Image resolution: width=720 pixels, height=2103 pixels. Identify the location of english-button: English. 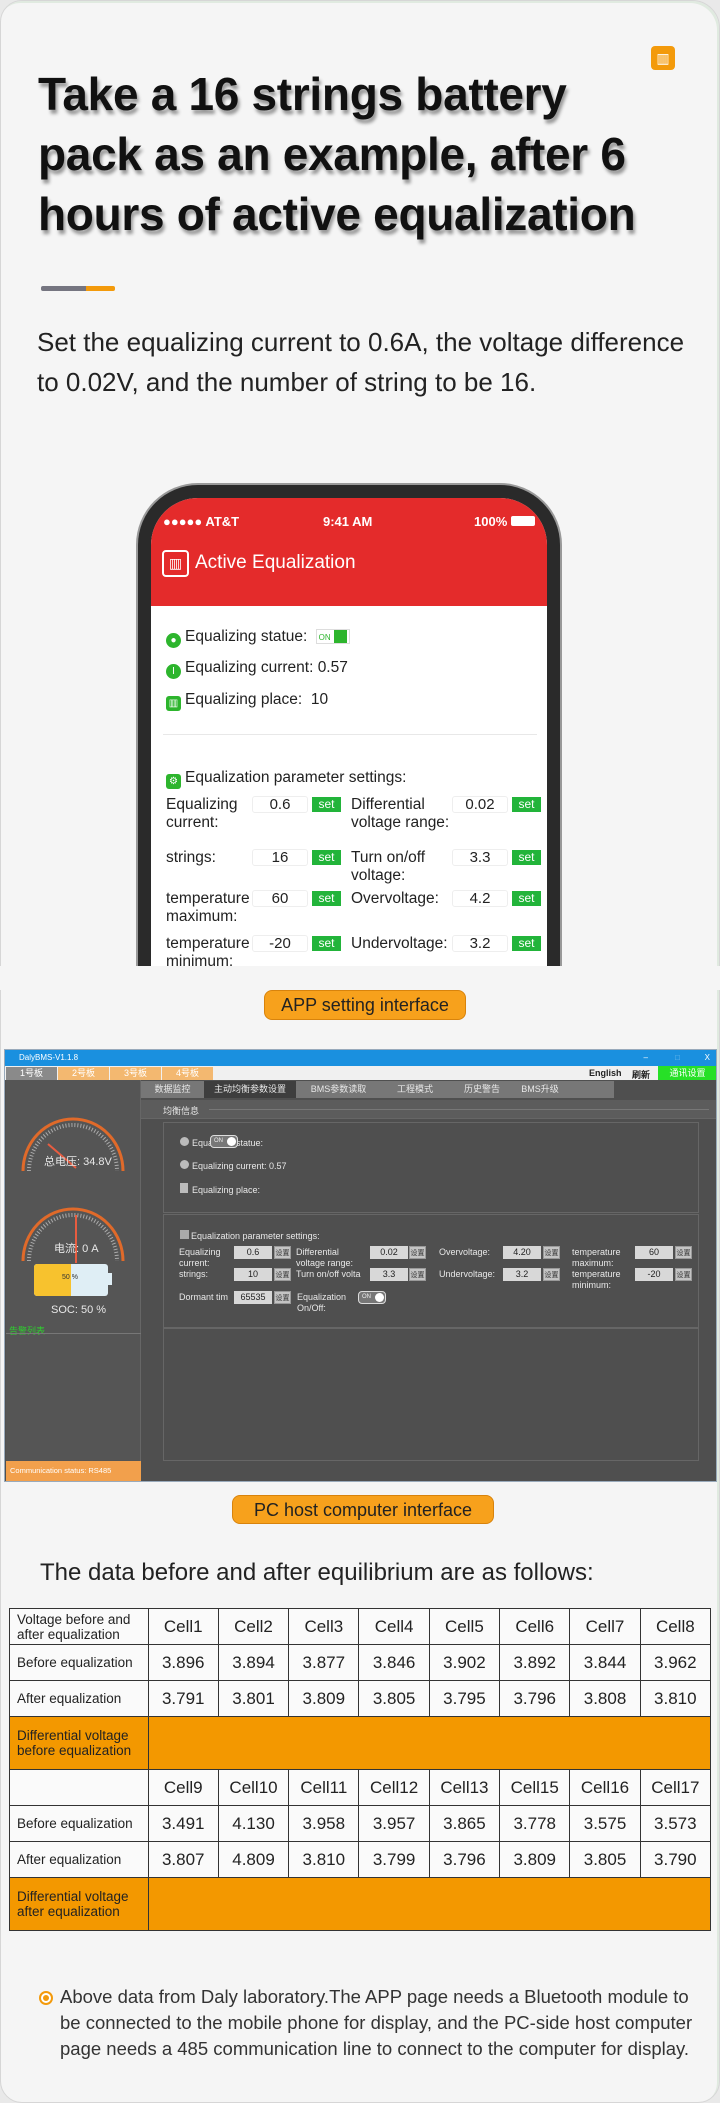
(605, 1073).